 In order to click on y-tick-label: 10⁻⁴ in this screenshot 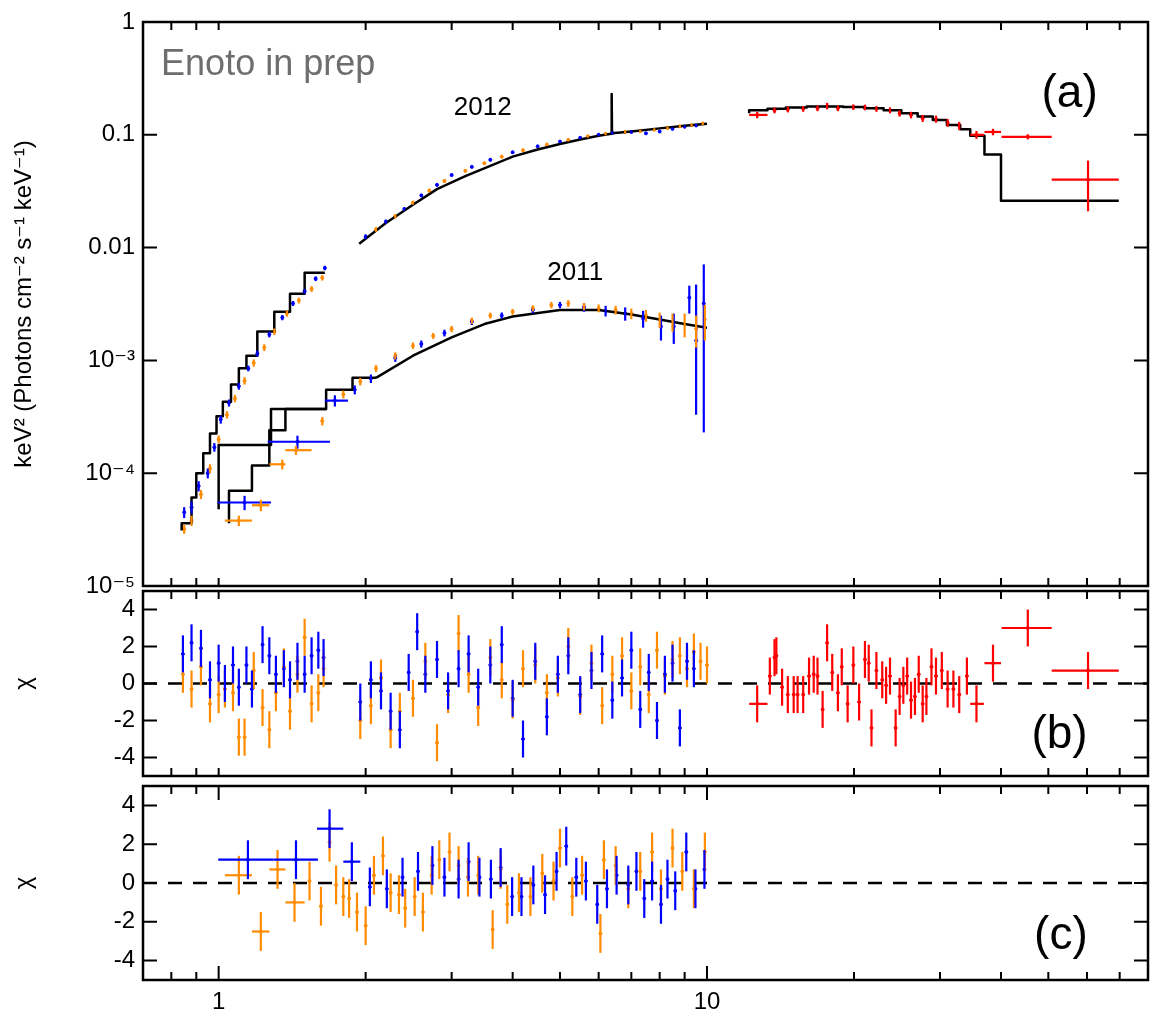, I will do `click(110, 471)`.